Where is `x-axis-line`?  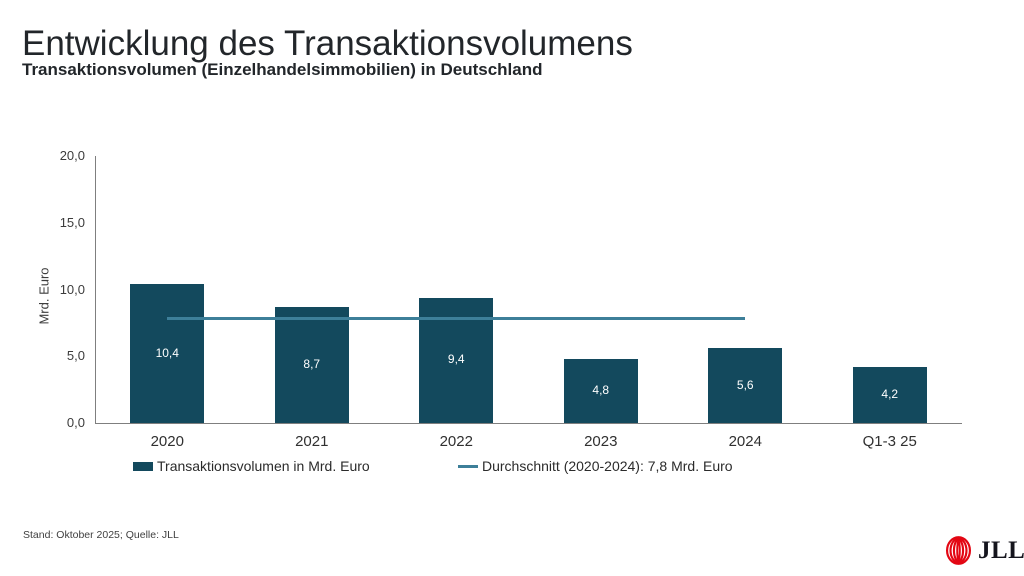 x-axis-line is located at coordinates (528, 423).